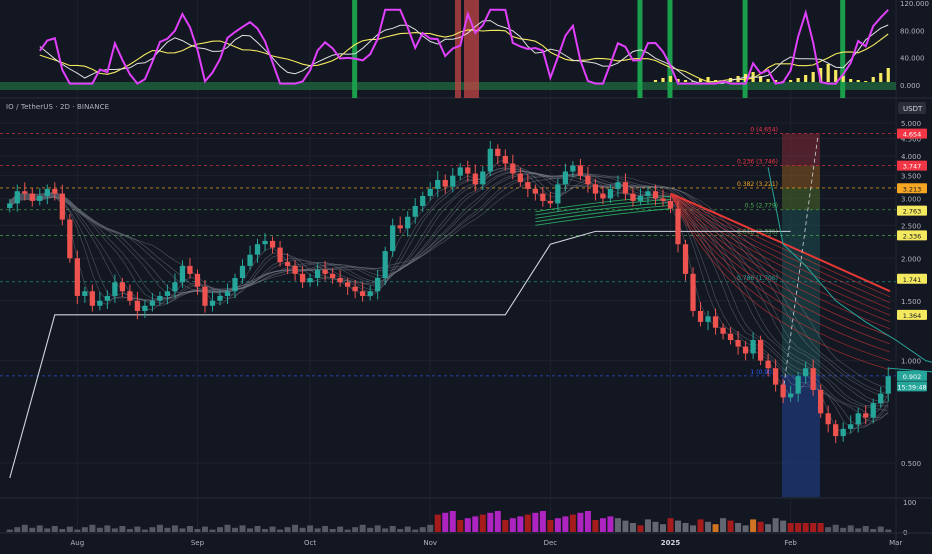 Image resolution: width=932 pixels, height=554 pixels. I want to click on time-axis-label: Feb, so click(790, 543).